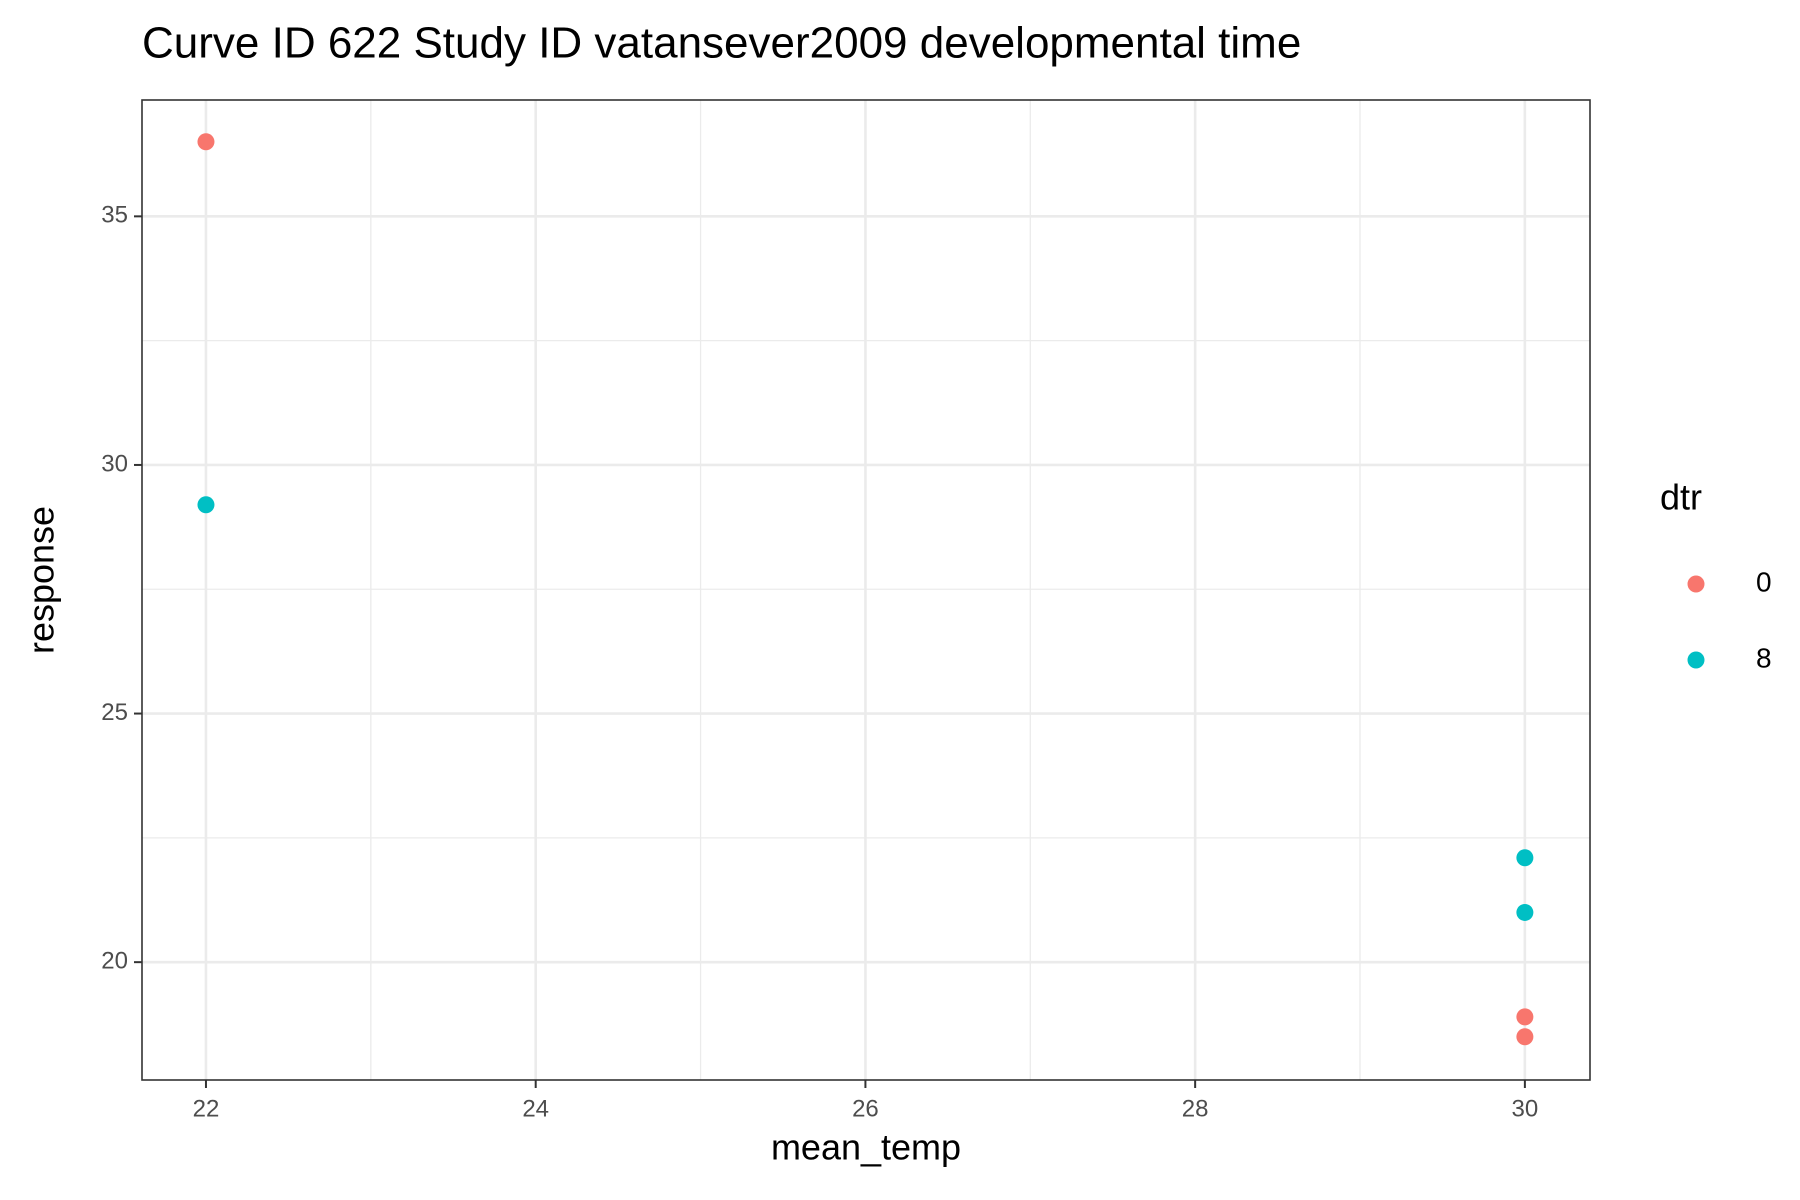 The height and width of the screenshot is (1200, 1800). What do you see at coordinates (1764, 657) in the screenshot?
I see `legend-label: 8` at bounding box center [1764, 657].